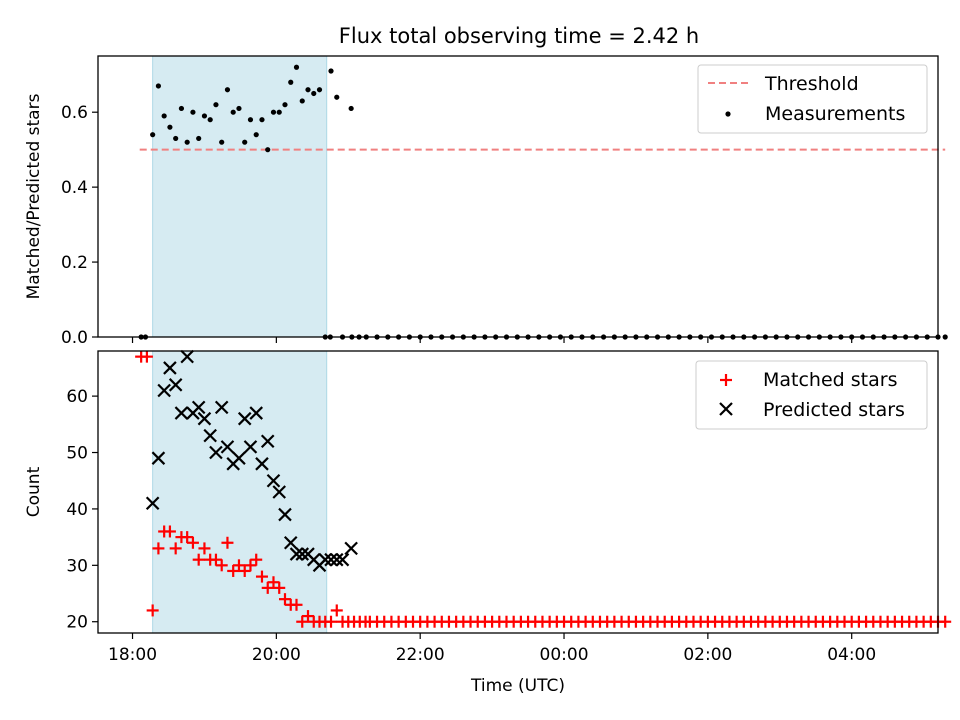 This screenshot has width=960, height=720. I want to click on legend-predicted-swatch, so click(726, 409).